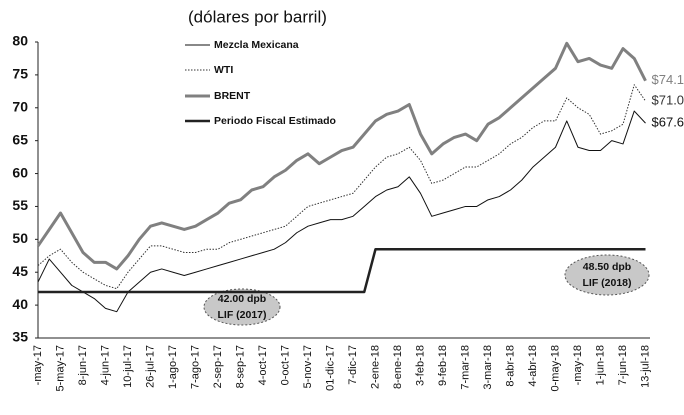 The height and width of the screenshot is (415, 684). What do you see at coordinates (20, 238) in the screenshot?
I see `y-tick-label: 50` at bounding box center [20, 238].